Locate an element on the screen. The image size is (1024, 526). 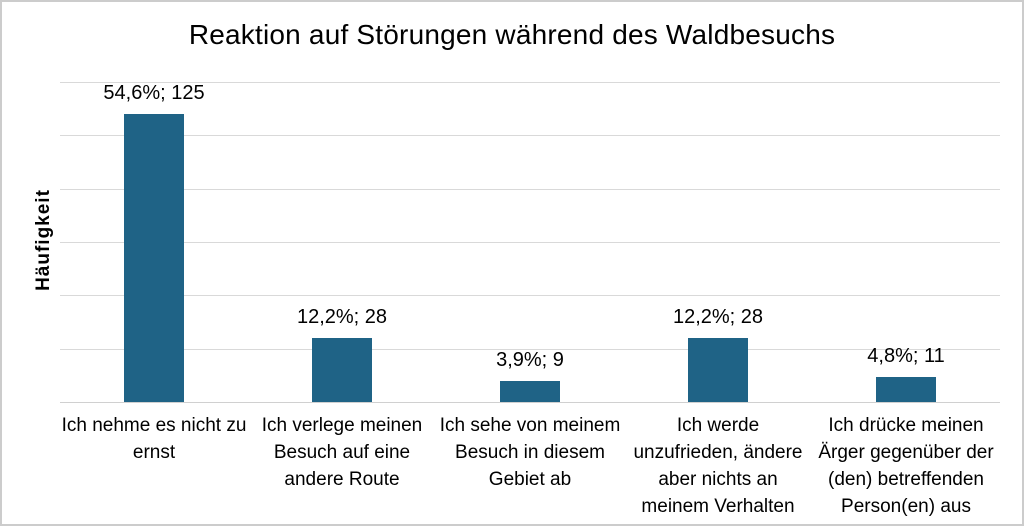
bar-group-5: 4,8%; 11 is located at coordinates (906, 242).